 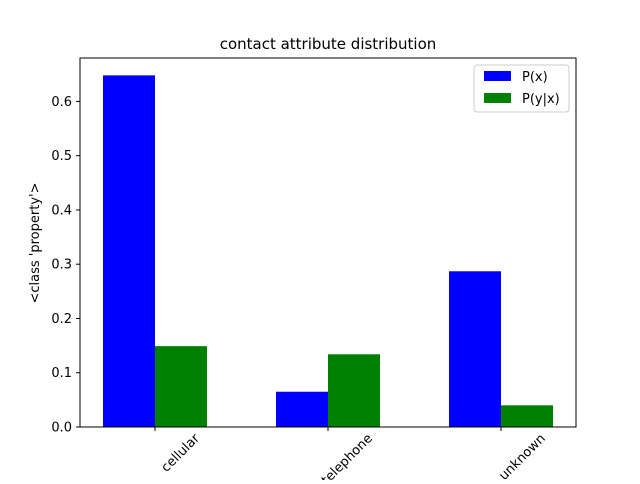 I want to click on bar-pyx-cellular, so click(x=181, y=386).